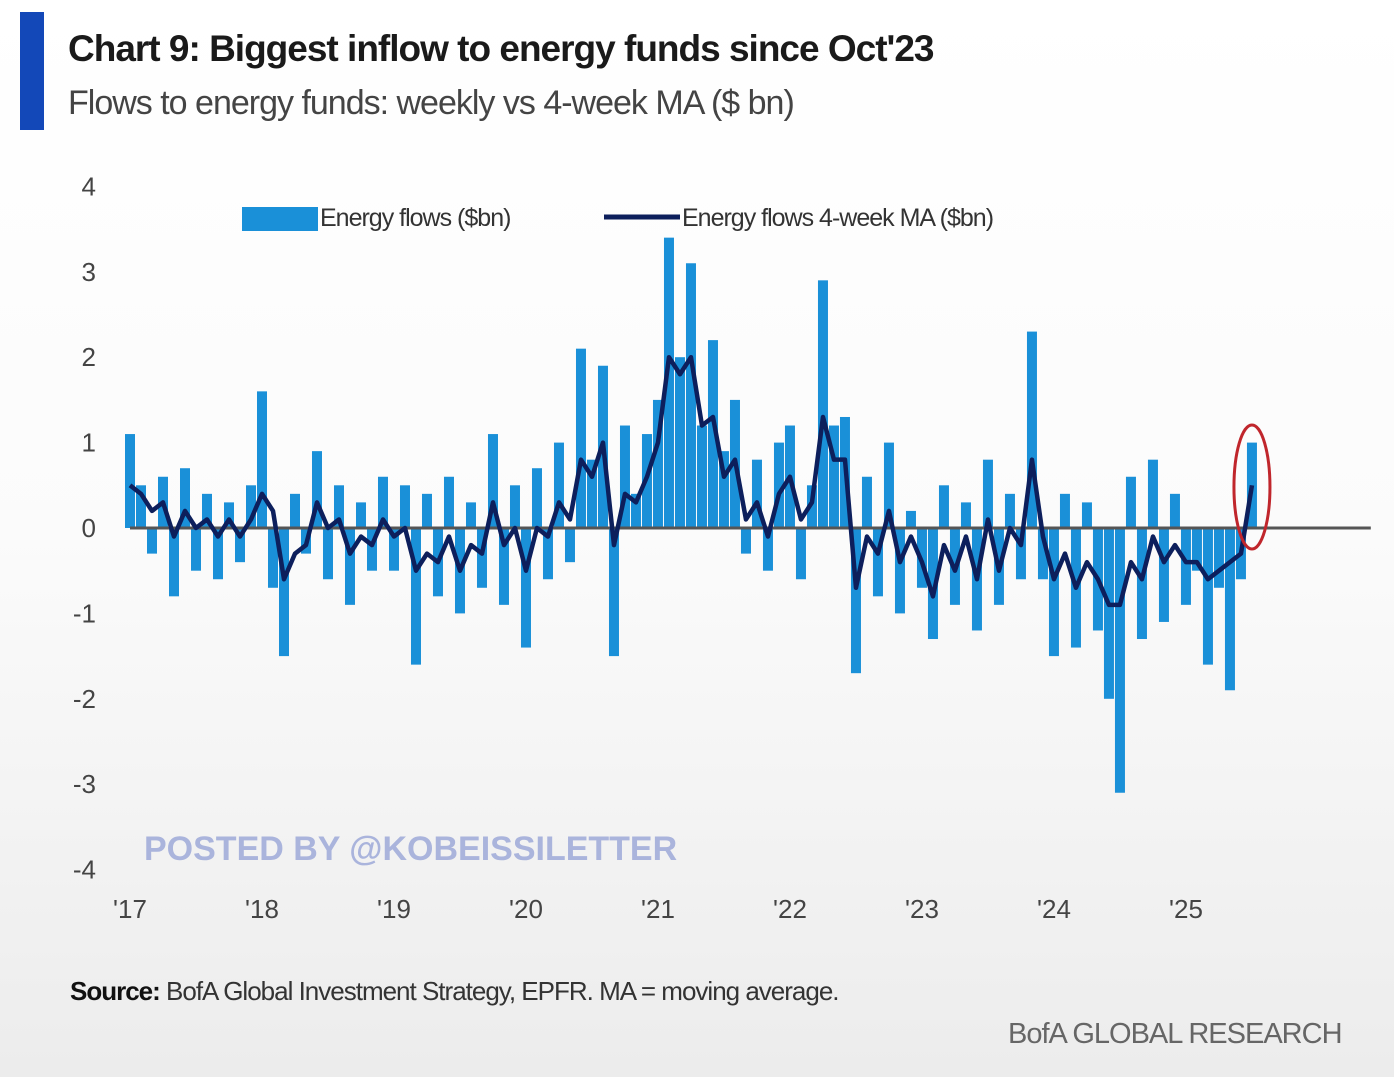 This screenshot has width=1394, height=1077. What do you see at coordinates (790, 909) in the screenshot?
I see `x-tick-label: '22` at bounding box center [790, 909].